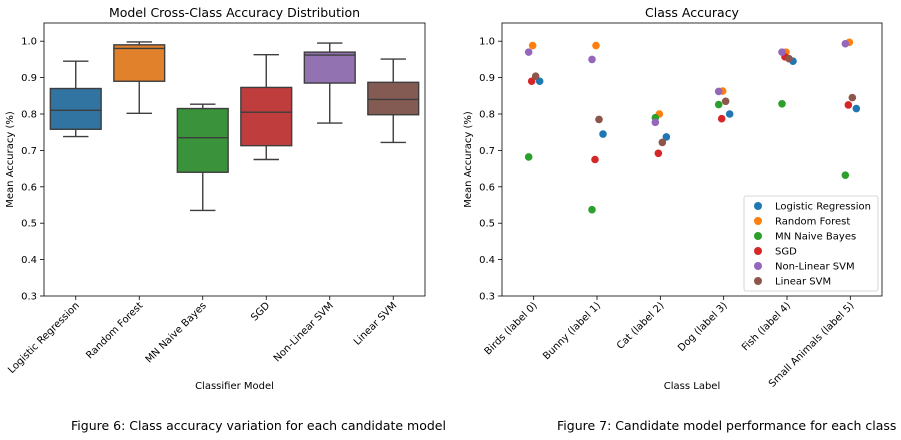 The width and height of the screenshot is (901, 440). I want to click on box-chart-x-tick-label: SGD, so click(260, 311).